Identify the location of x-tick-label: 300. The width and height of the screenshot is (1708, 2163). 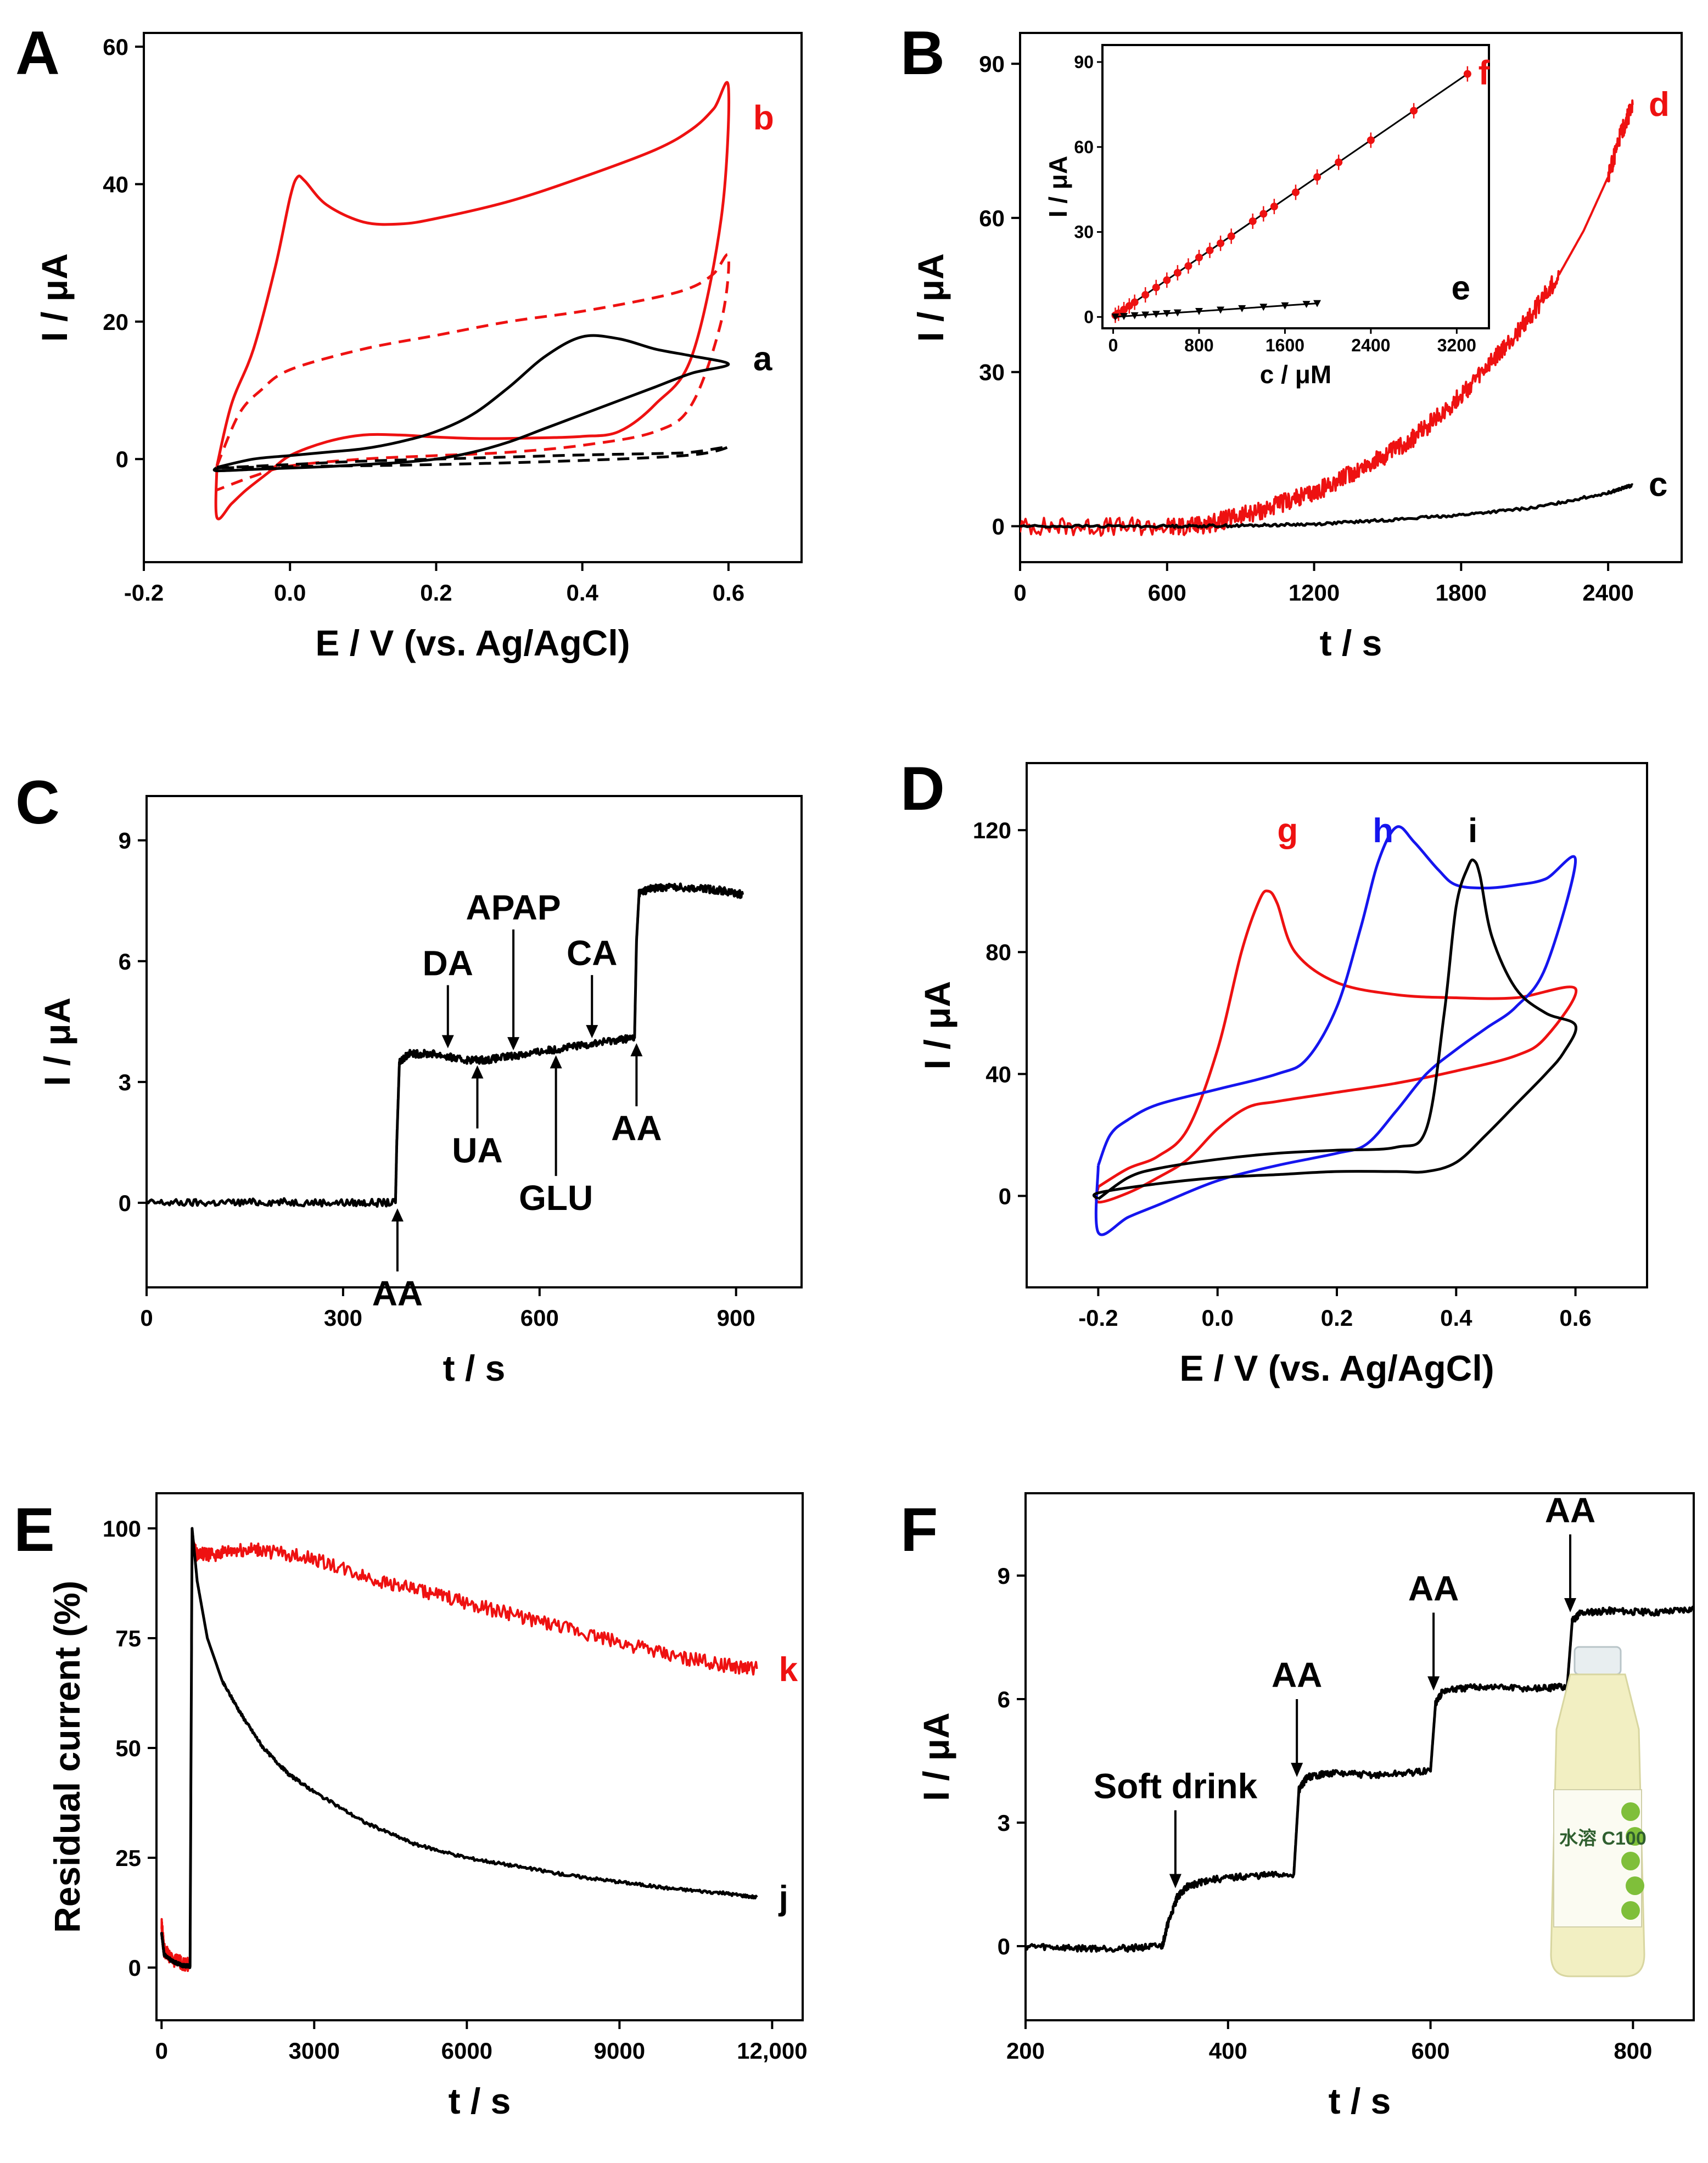
(343, 1318).